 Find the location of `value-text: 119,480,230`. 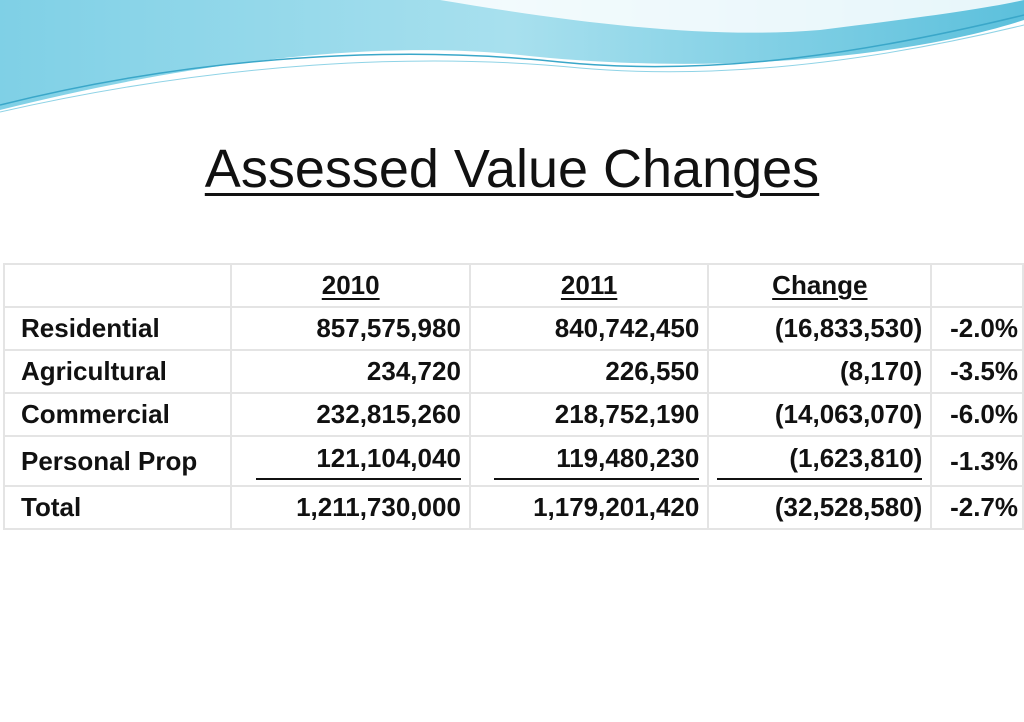

value-text: 119,480,230 is located at coordinates (597, 461).